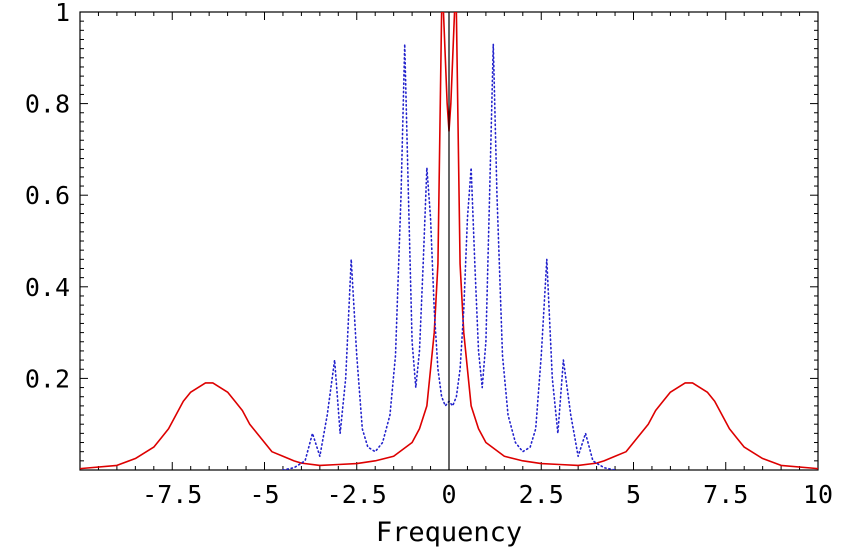  Describe the element at coordinates (264, 494) in the screenshot. I see `x-tick-label: -5` at that location.